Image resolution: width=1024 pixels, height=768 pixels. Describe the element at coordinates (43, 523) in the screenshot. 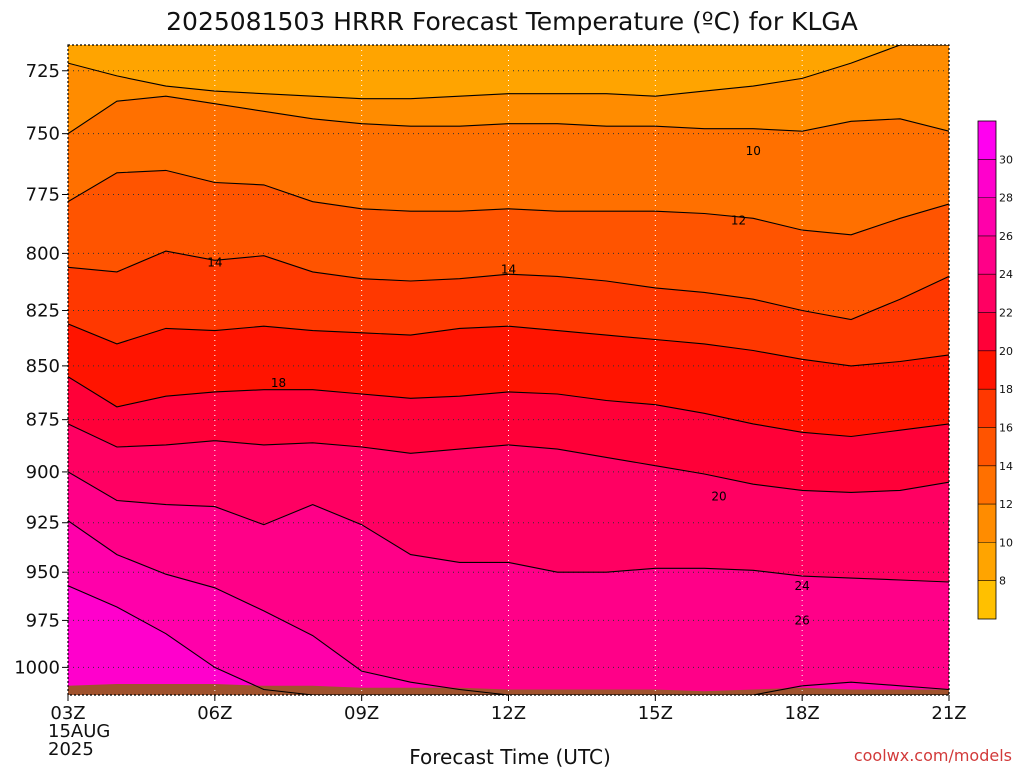

I see `y-tick-label-925: 925` at that location.